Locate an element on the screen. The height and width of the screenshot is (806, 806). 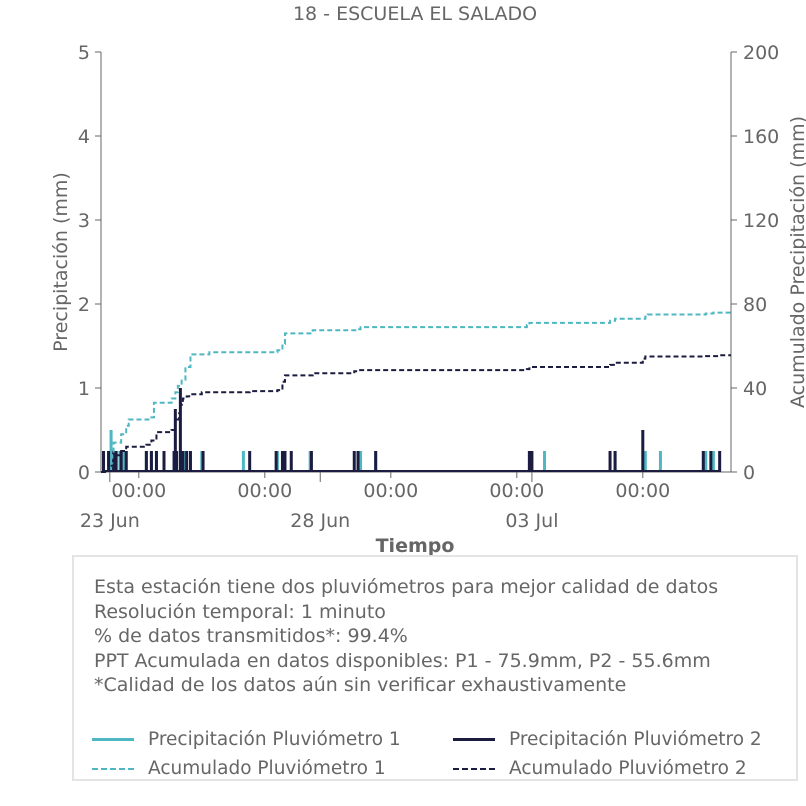
legend-swatch-dashed-navy is located at coordinates (474, 768).